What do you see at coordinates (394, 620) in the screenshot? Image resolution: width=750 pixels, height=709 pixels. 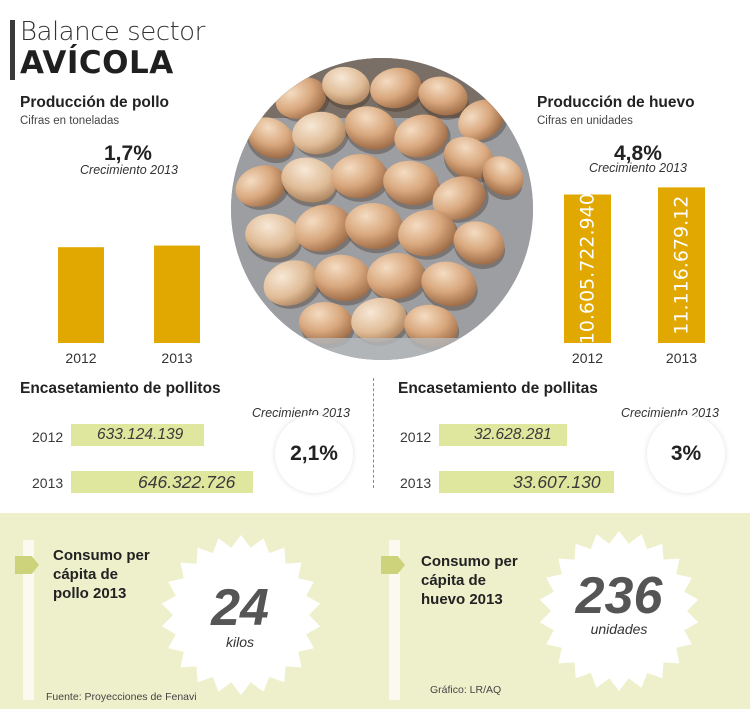 I see `huevo-flag-pole` at bounding box center [394, 620].